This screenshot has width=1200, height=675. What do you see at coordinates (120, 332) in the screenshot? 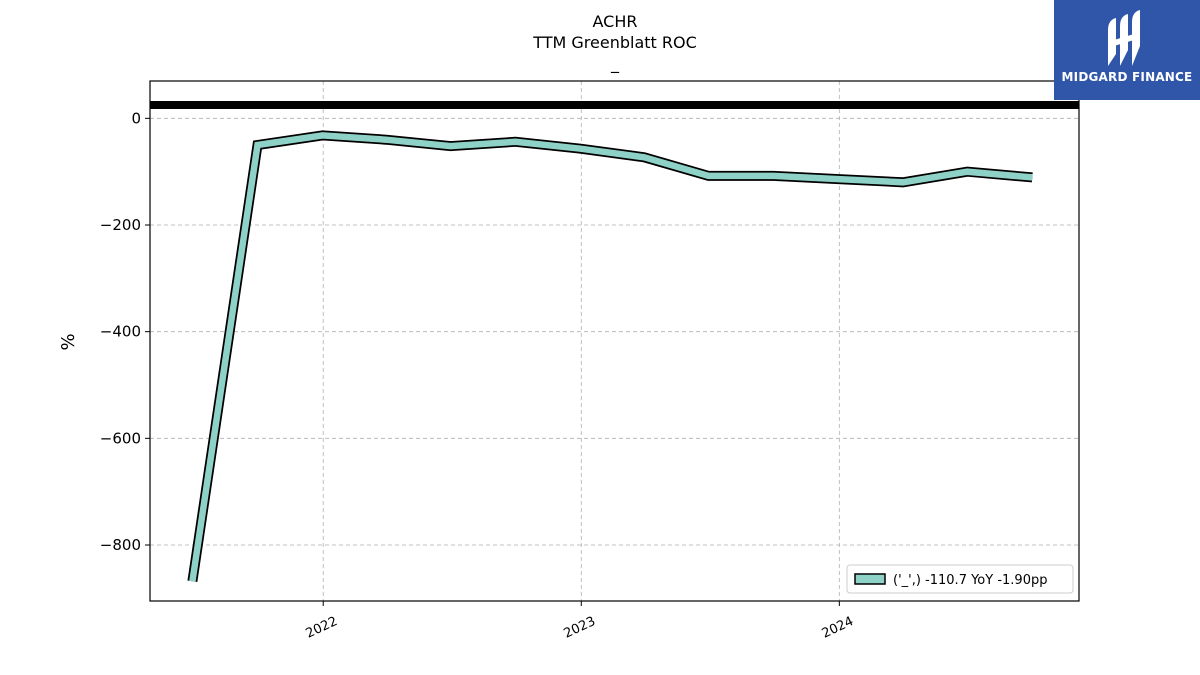
I see `y-tick-label: −400` at bounding box center [120, 332].